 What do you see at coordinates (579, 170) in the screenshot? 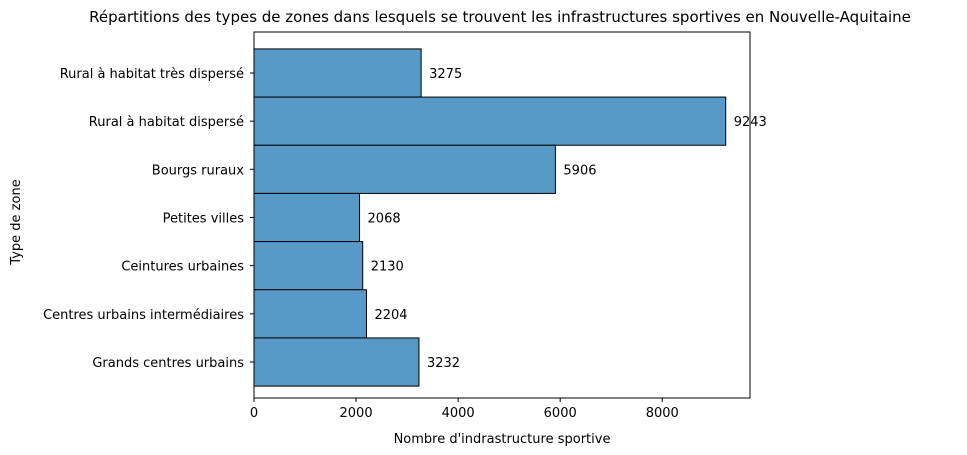
I see `data-label-2: 5906` at bounding box center [579, 170].